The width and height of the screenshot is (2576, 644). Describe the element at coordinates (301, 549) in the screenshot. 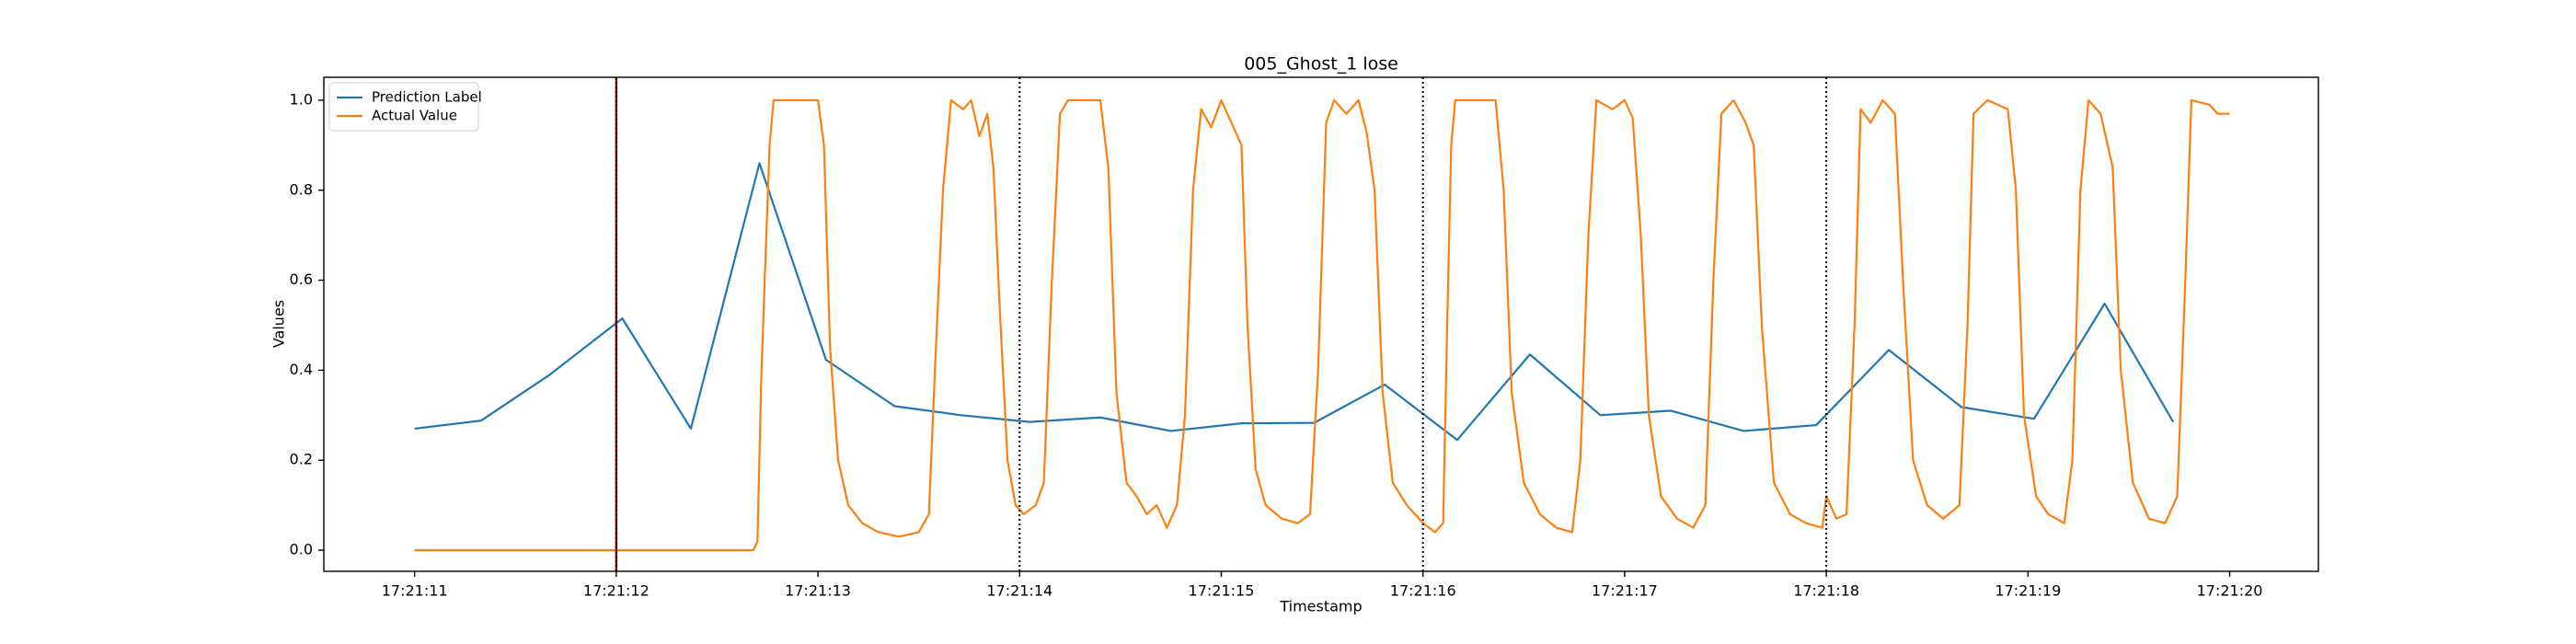

I see `y-tick-label: 0.0` at that location.